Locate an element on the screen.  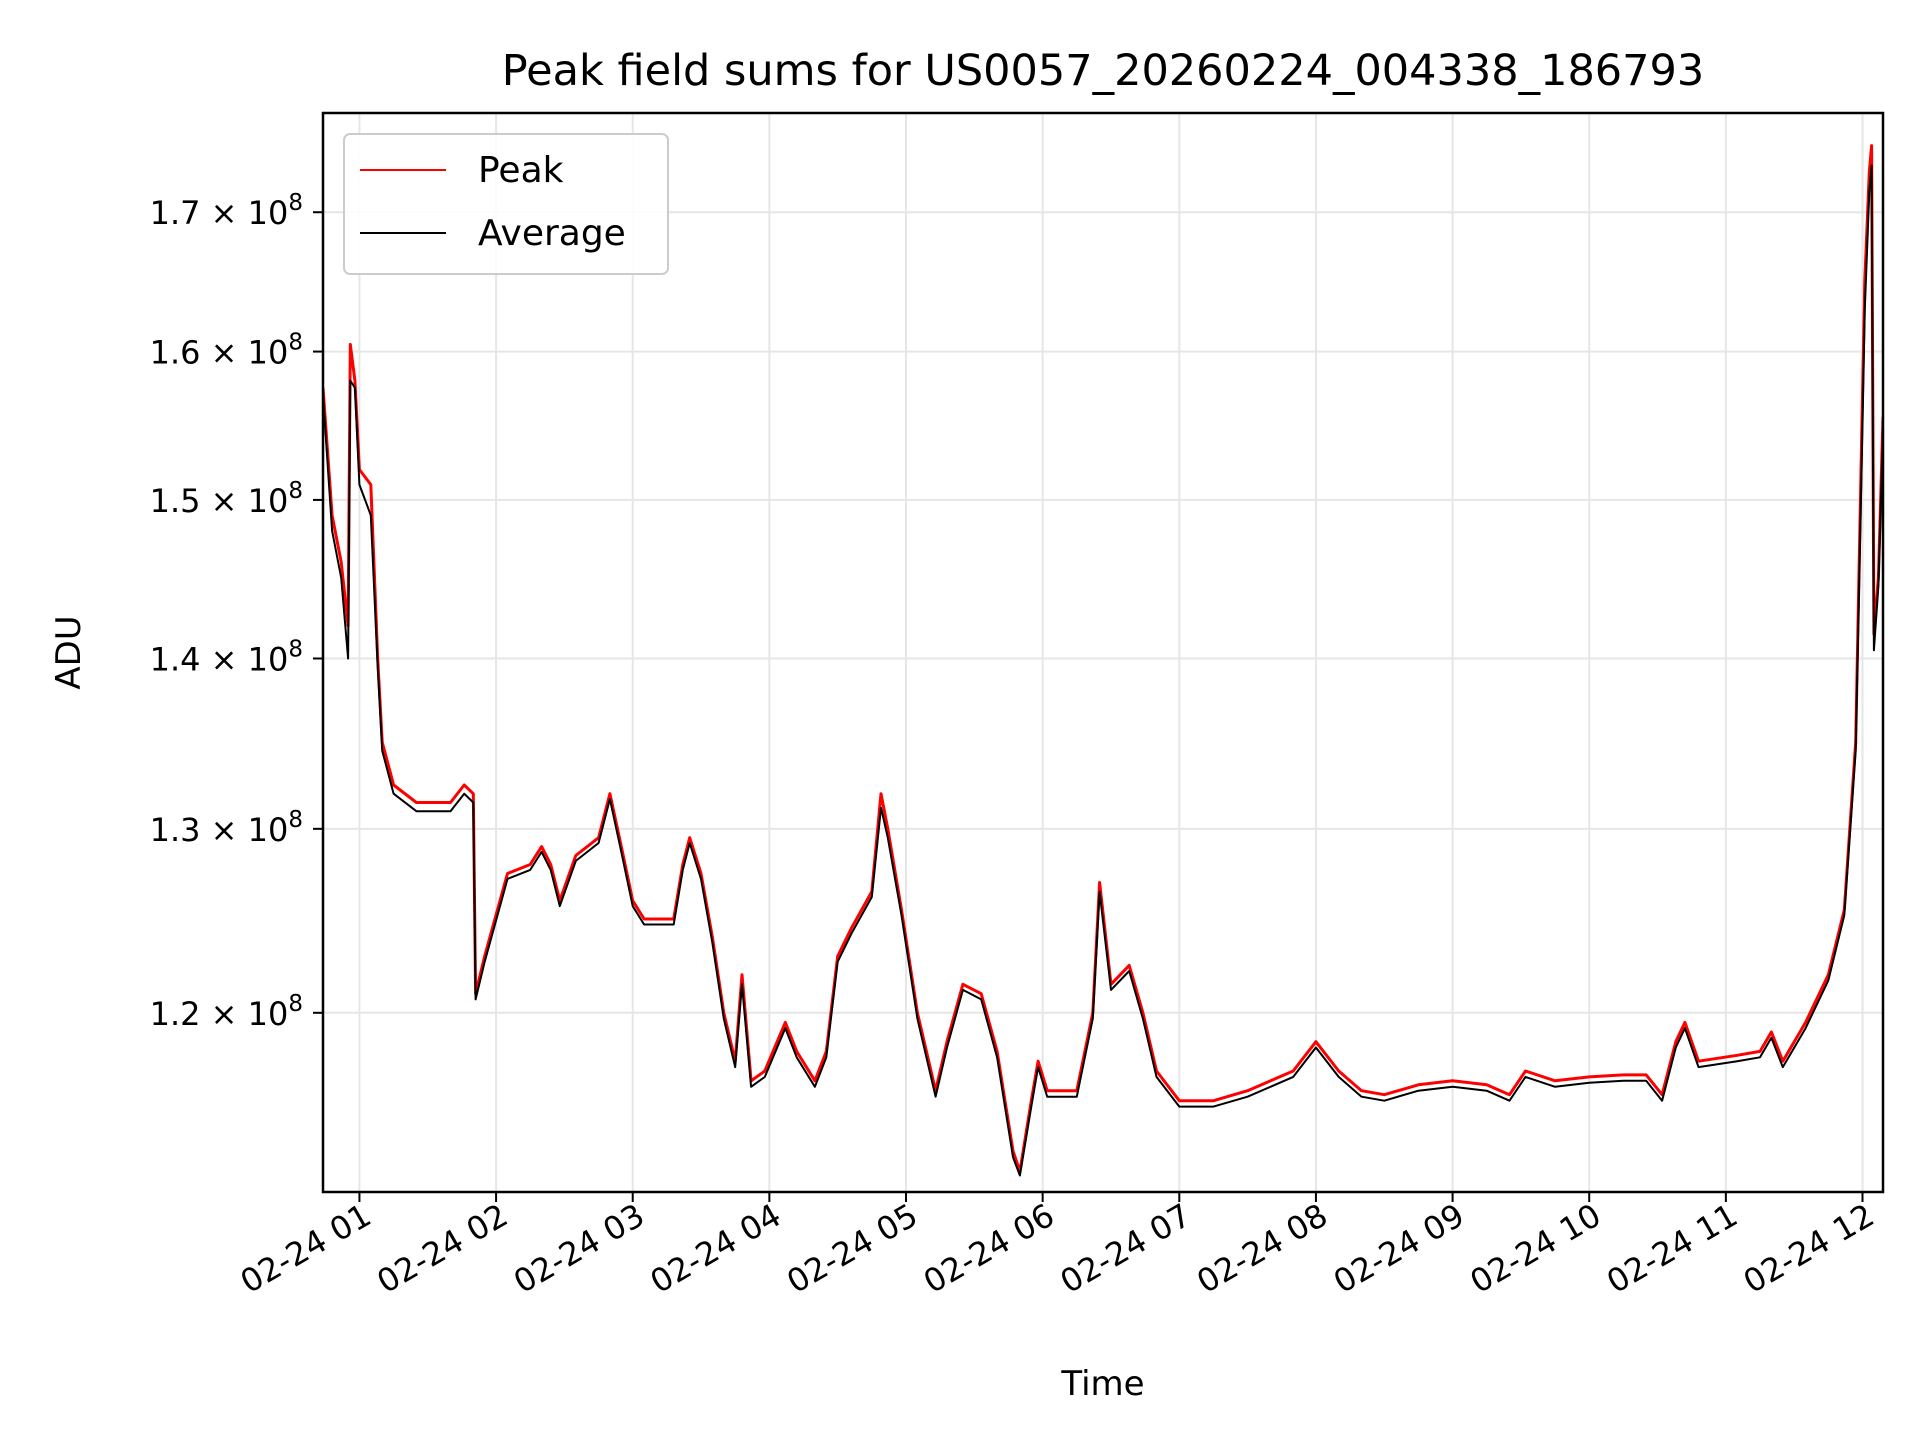
y-tick-label: 1.3 × 108 is located at coordinates (226, 828).